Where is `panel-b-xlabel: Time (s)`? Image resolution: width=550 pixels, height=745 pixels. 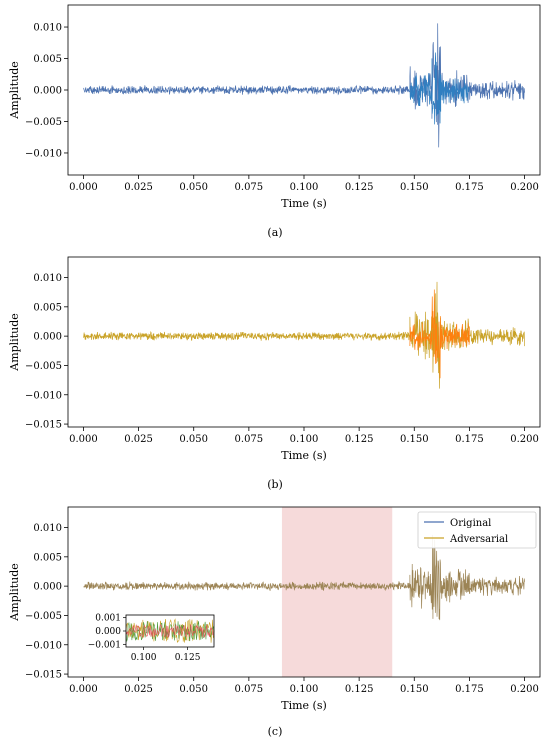
panel-b-xlabel: Time (s) is located at coordinates (304, 455).